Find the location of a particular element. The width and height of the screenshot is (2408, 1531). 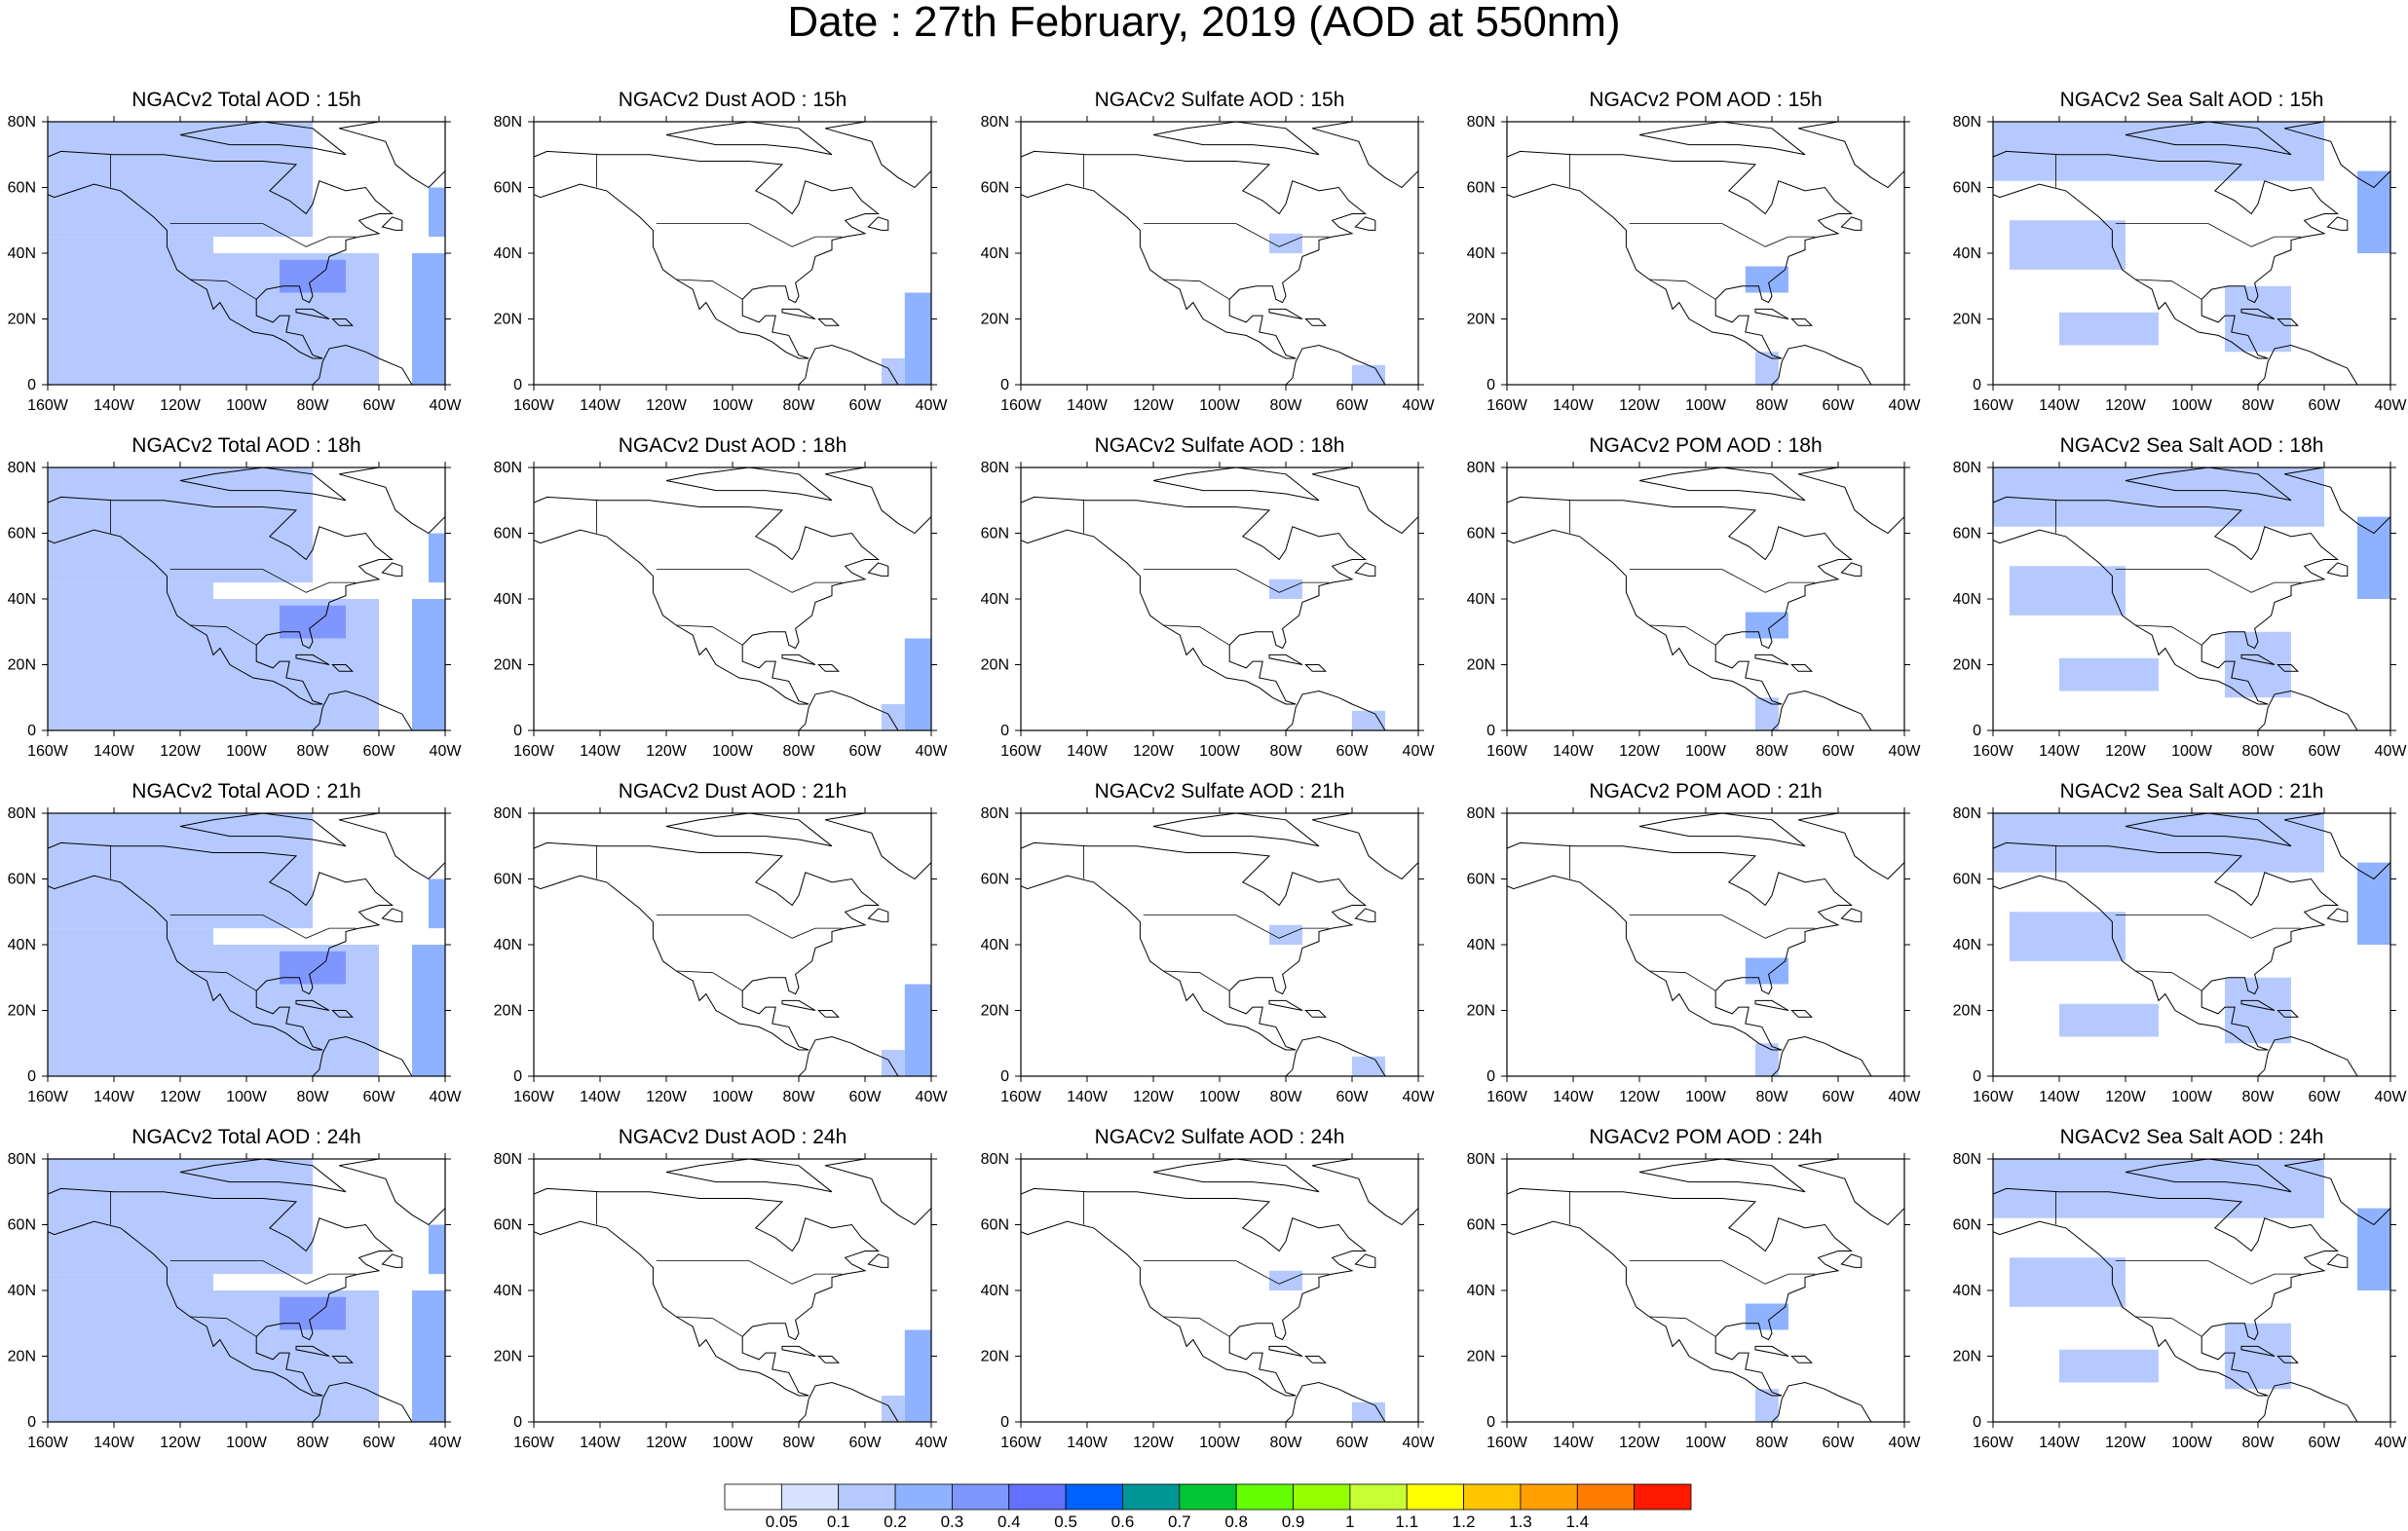

colorbar-label: 1.4 is located at coordinates (1577, 1520).